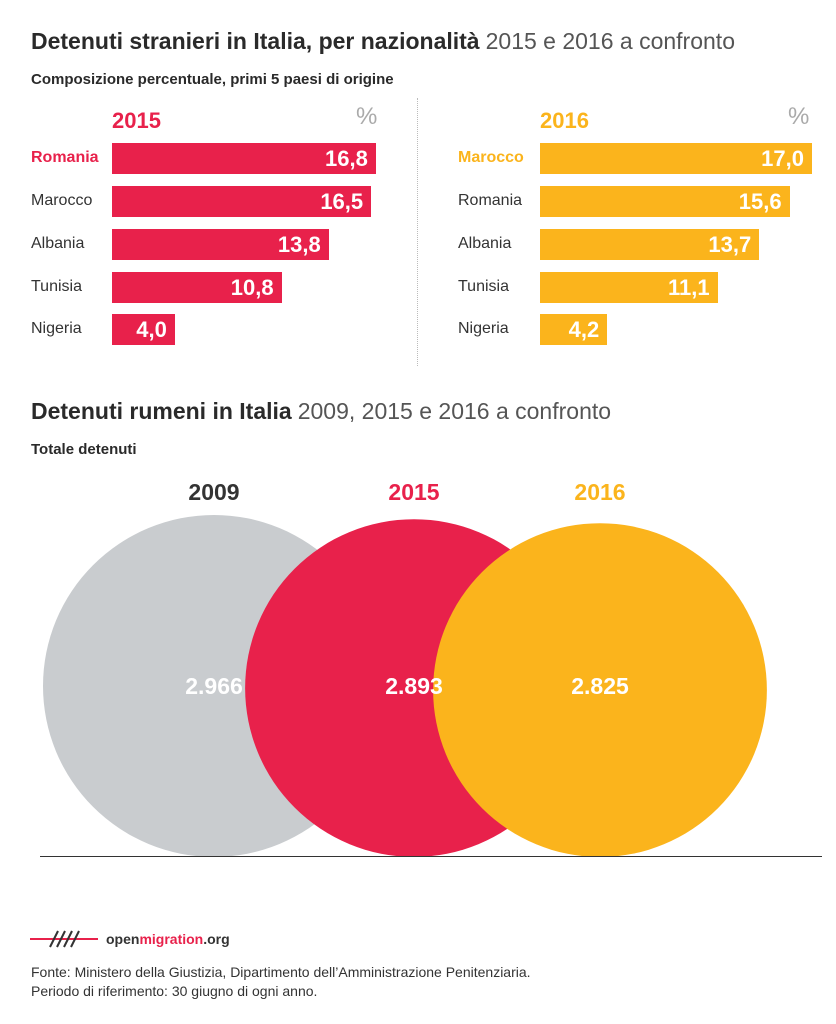  What do you see at coordinates (161, 411) in the screenshot?
I see `bubble-title-main: Detenuti rumeni in Italia` at bounding box center [161, 411].